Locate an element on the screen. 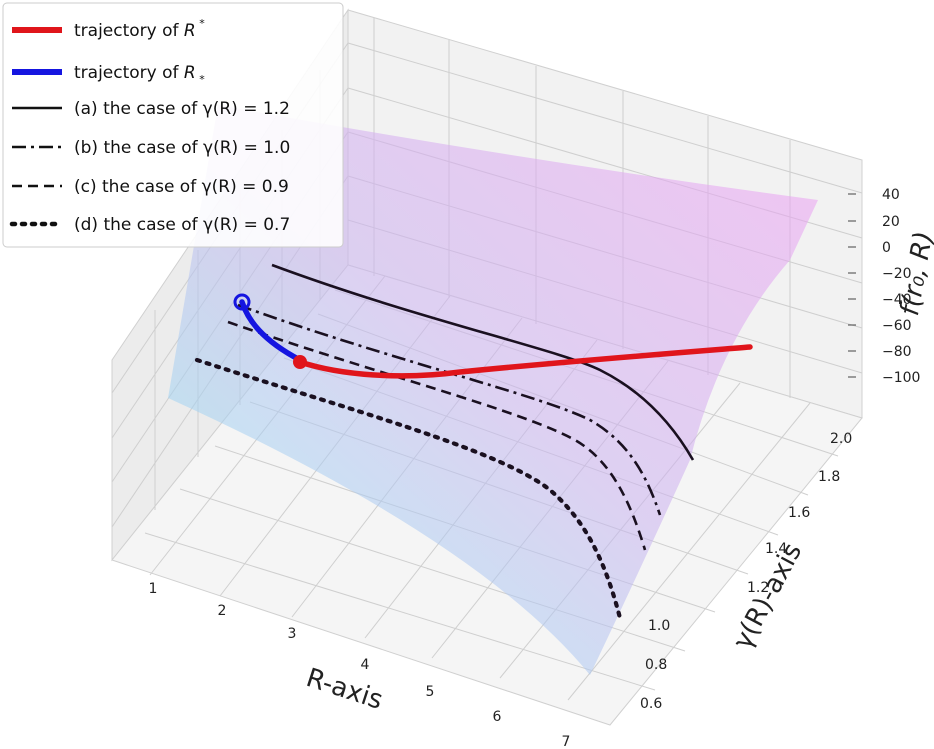  series-curve-dashed is located at coordinates (437, 435).